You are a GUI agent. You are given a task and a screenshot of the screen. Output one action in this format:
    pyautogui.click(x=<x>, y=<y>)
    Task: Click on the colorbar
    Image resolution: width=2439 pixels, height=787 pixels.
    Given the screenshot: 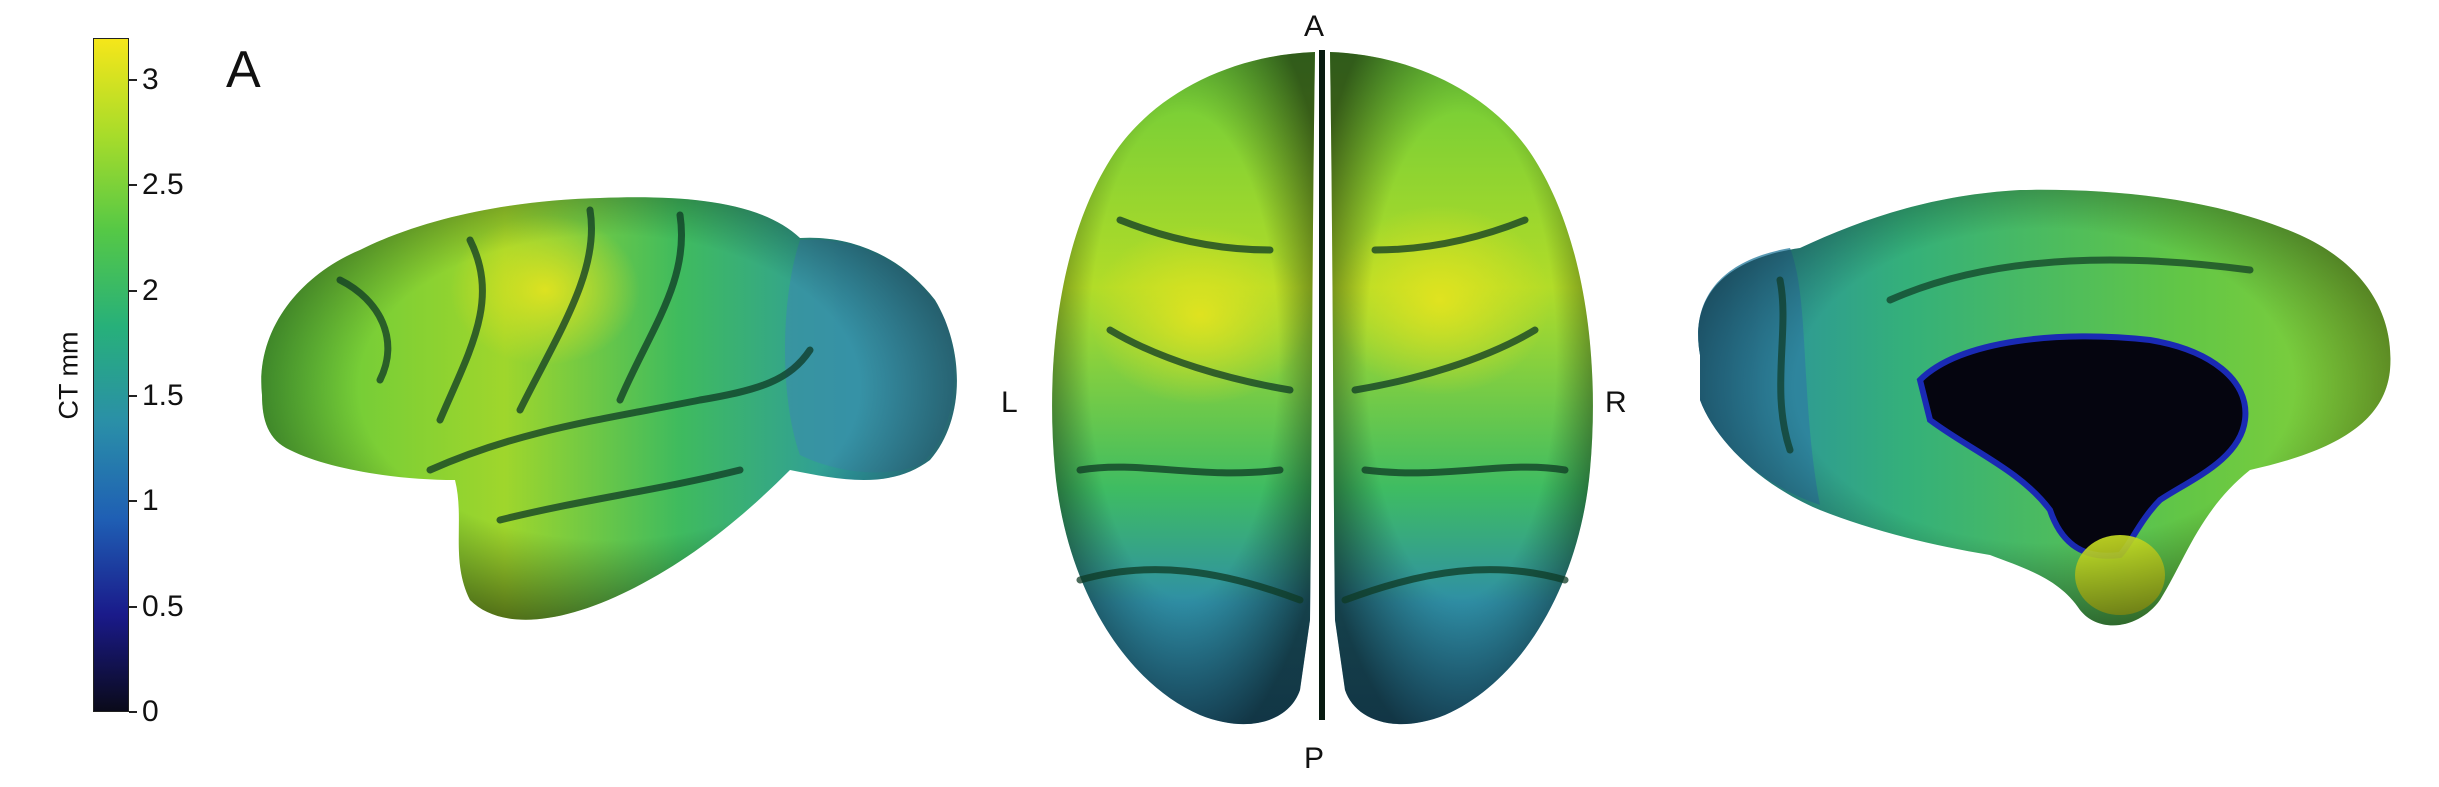 What is the action you would take?
    pyautogui.click(x=111, y=375)
    